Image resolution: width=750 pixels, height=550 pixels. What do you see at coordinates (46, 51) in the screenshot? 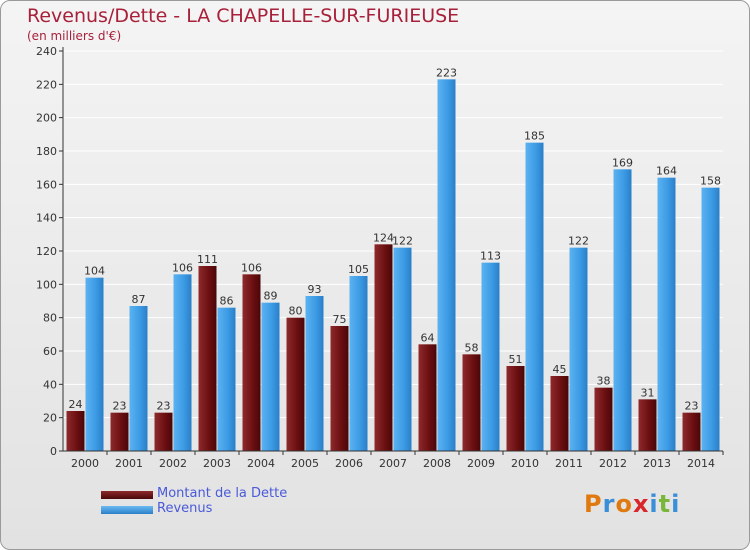
I see `y-tick-label: 240` at bounding box center [46, 51].